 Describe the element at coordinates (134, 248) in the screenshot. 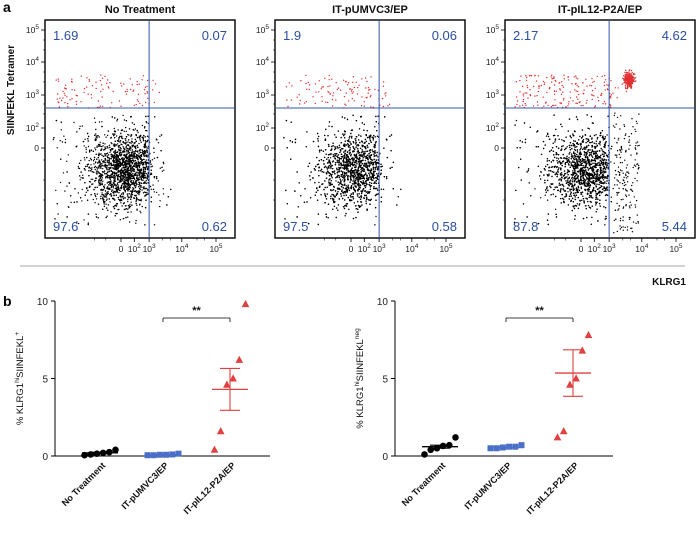

I see `x-tick-label: 102` at that location.